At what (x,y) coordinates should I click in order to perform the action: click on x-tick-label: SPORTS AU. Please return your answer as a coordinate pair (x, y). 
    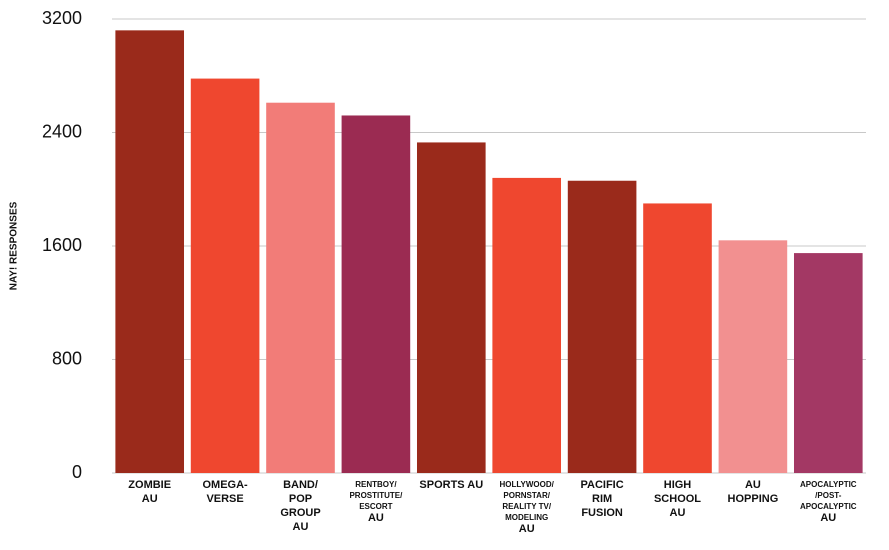
    Looking at the image, I should click on (451, 485).